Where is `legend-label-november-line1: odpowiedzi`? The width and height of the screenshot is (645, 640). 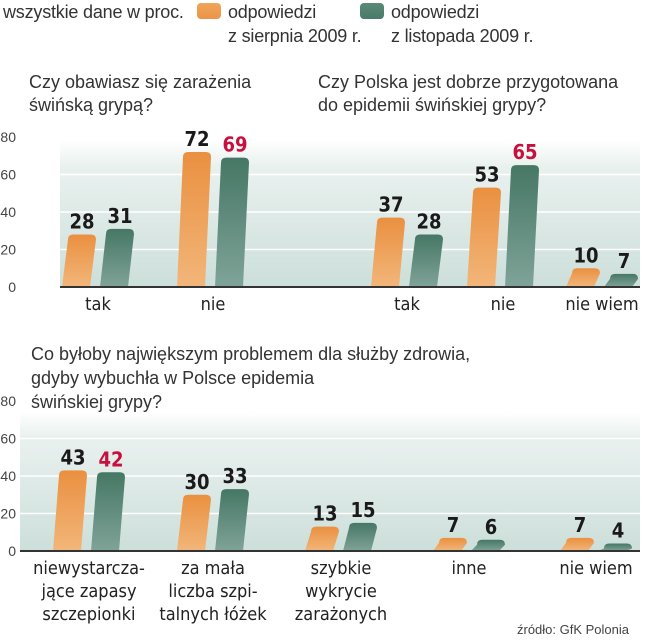
legend-label-november-line1: odpowiedzi is located at coordinates (435, 12).